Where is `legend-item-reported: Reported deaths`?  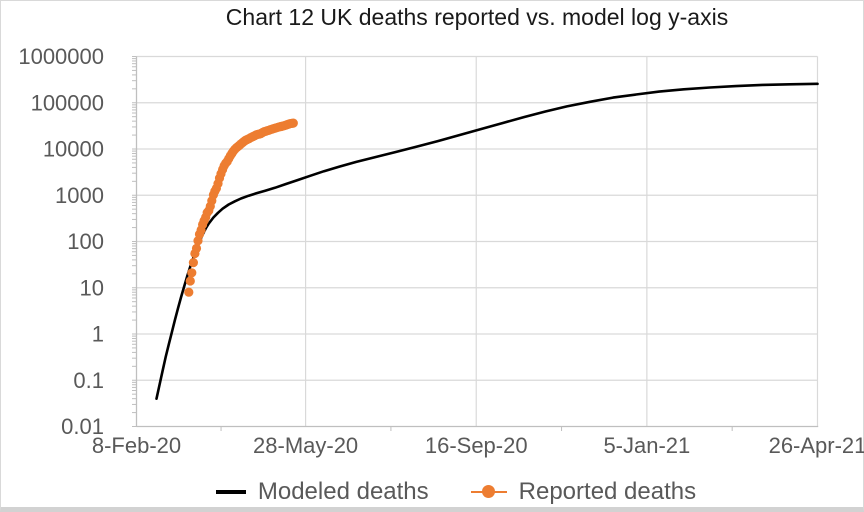
legend-item-reported: Reported deaths is located at coordinates (583, 492).